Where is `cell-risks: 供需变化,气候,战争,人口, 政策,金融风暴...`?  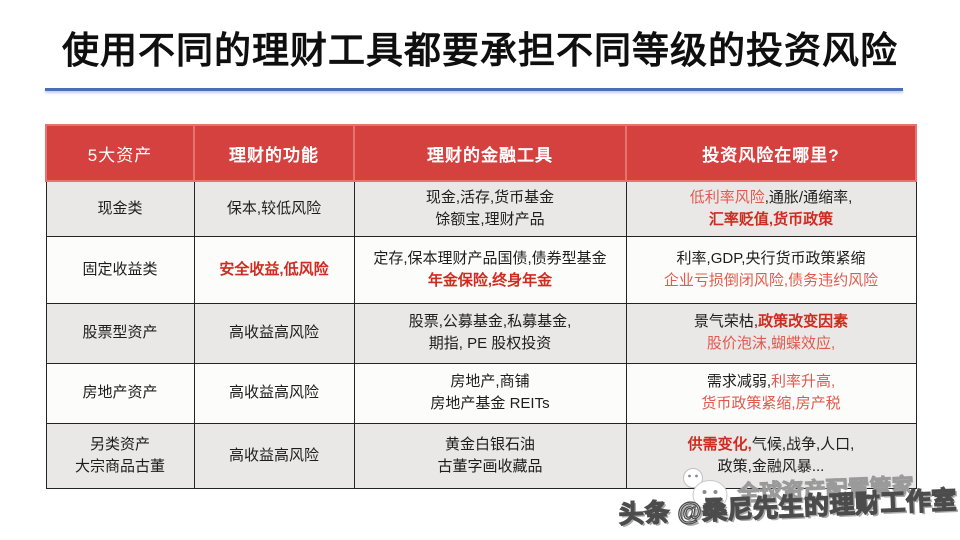 cell-risks: 供需变化,气候,战争,人口, 政策,金融风暴... is located at coordinates (771, 455).